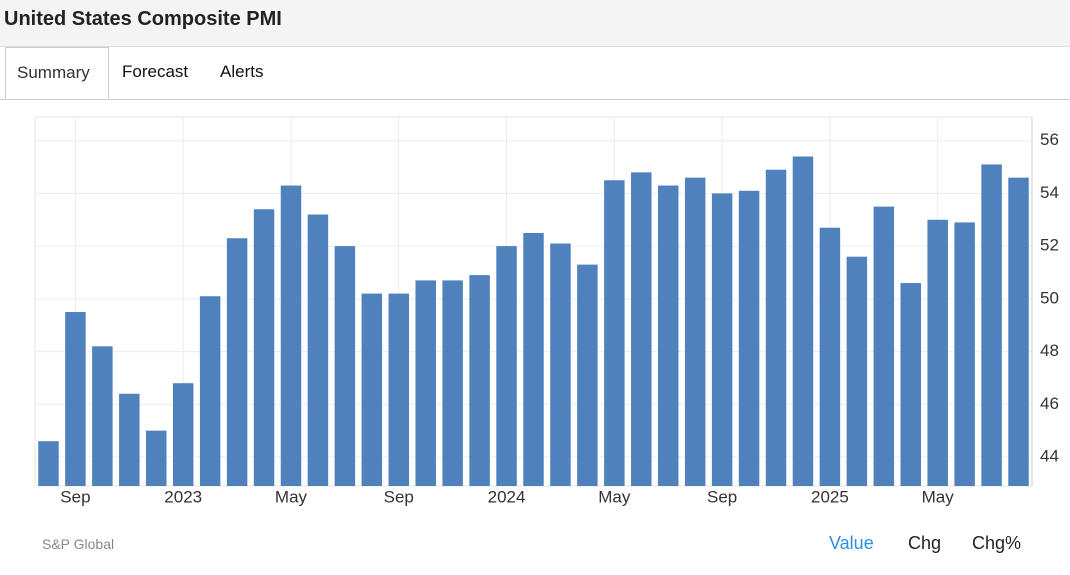  What do you see at coordinates (242, 71) in the screenshot?
I see `tab: Alerts` at bounding box center [242, 71].